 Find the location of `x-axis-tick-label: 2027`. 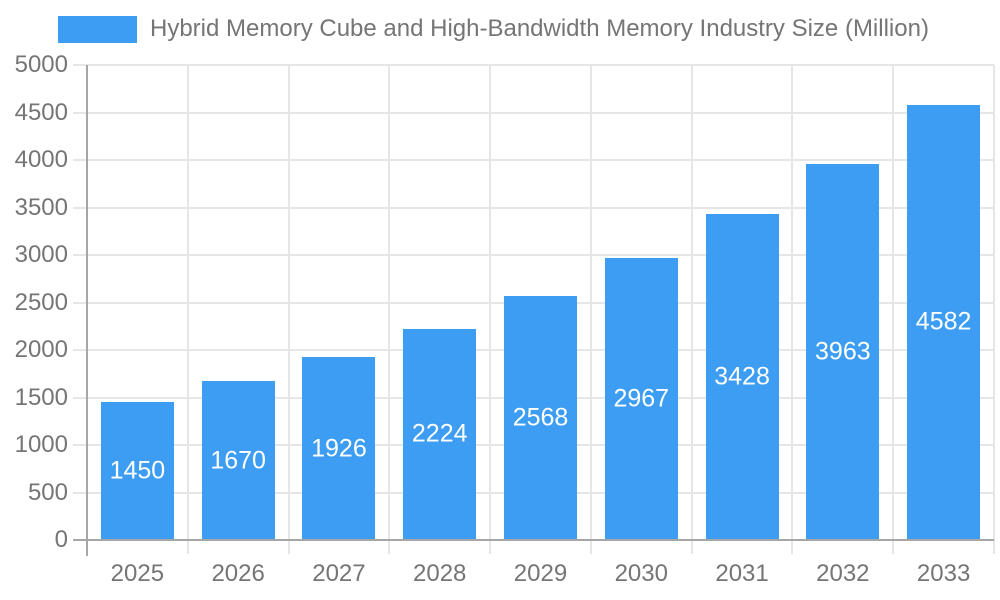

x-axis-tick-label: 2027 is located at coordinates (339, 573).